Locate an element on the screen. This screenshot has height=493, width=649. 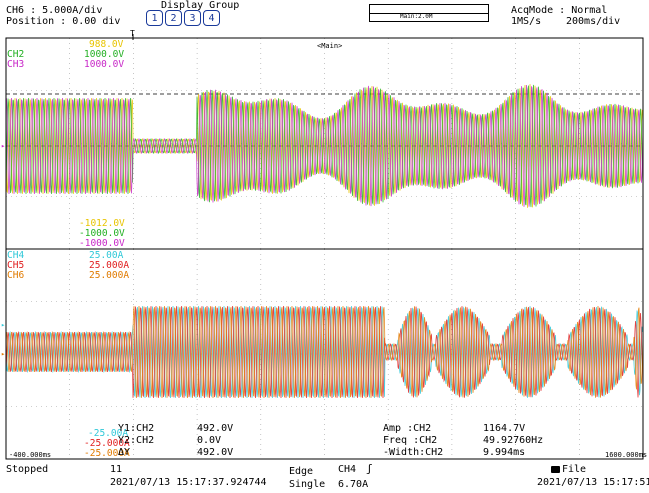
system-clock: 2021/07/13 15:17:51 is located at coordinates (593, 482).